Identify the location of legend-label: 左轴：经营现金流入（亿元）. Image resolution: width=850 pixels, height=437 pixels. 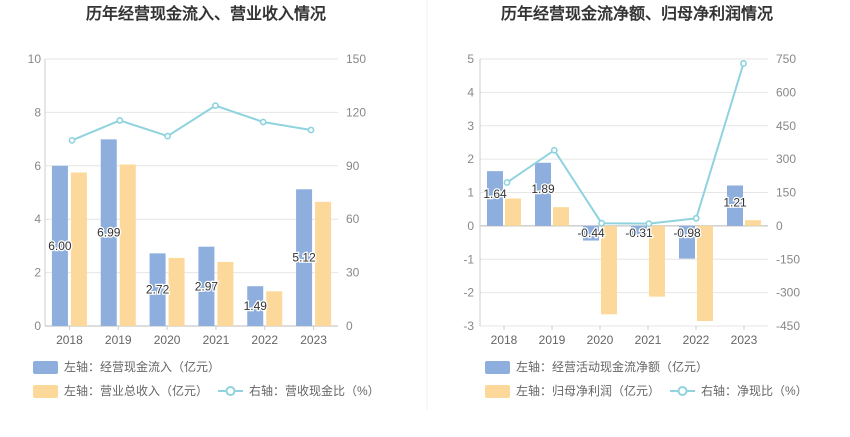
(142, 366).